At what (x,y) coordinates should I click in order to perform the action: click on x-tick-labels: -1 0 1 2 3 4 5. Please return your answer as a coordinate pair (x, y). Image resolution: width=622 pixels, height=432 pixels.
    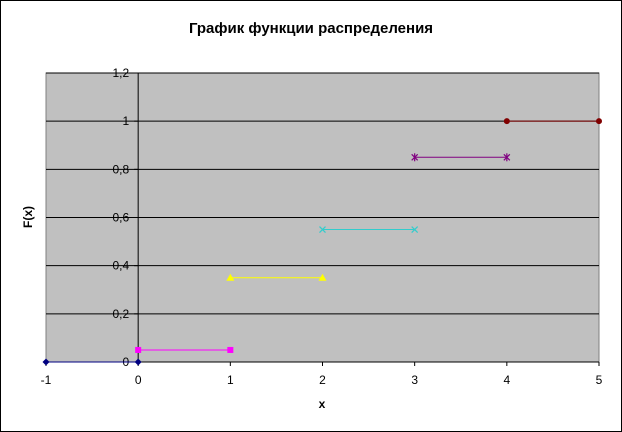
    Looking at the image, I should click on (322, 380).